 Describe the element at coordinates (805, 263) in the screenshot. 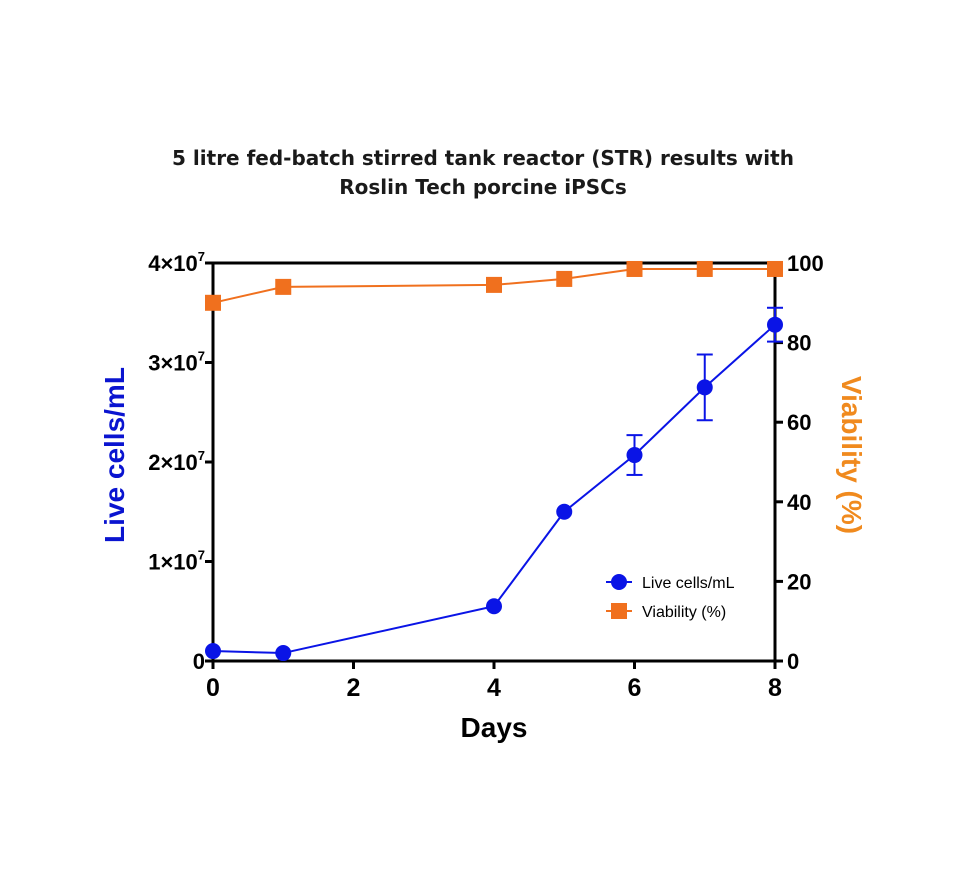

I see `right-tick-label: 100` at that location.